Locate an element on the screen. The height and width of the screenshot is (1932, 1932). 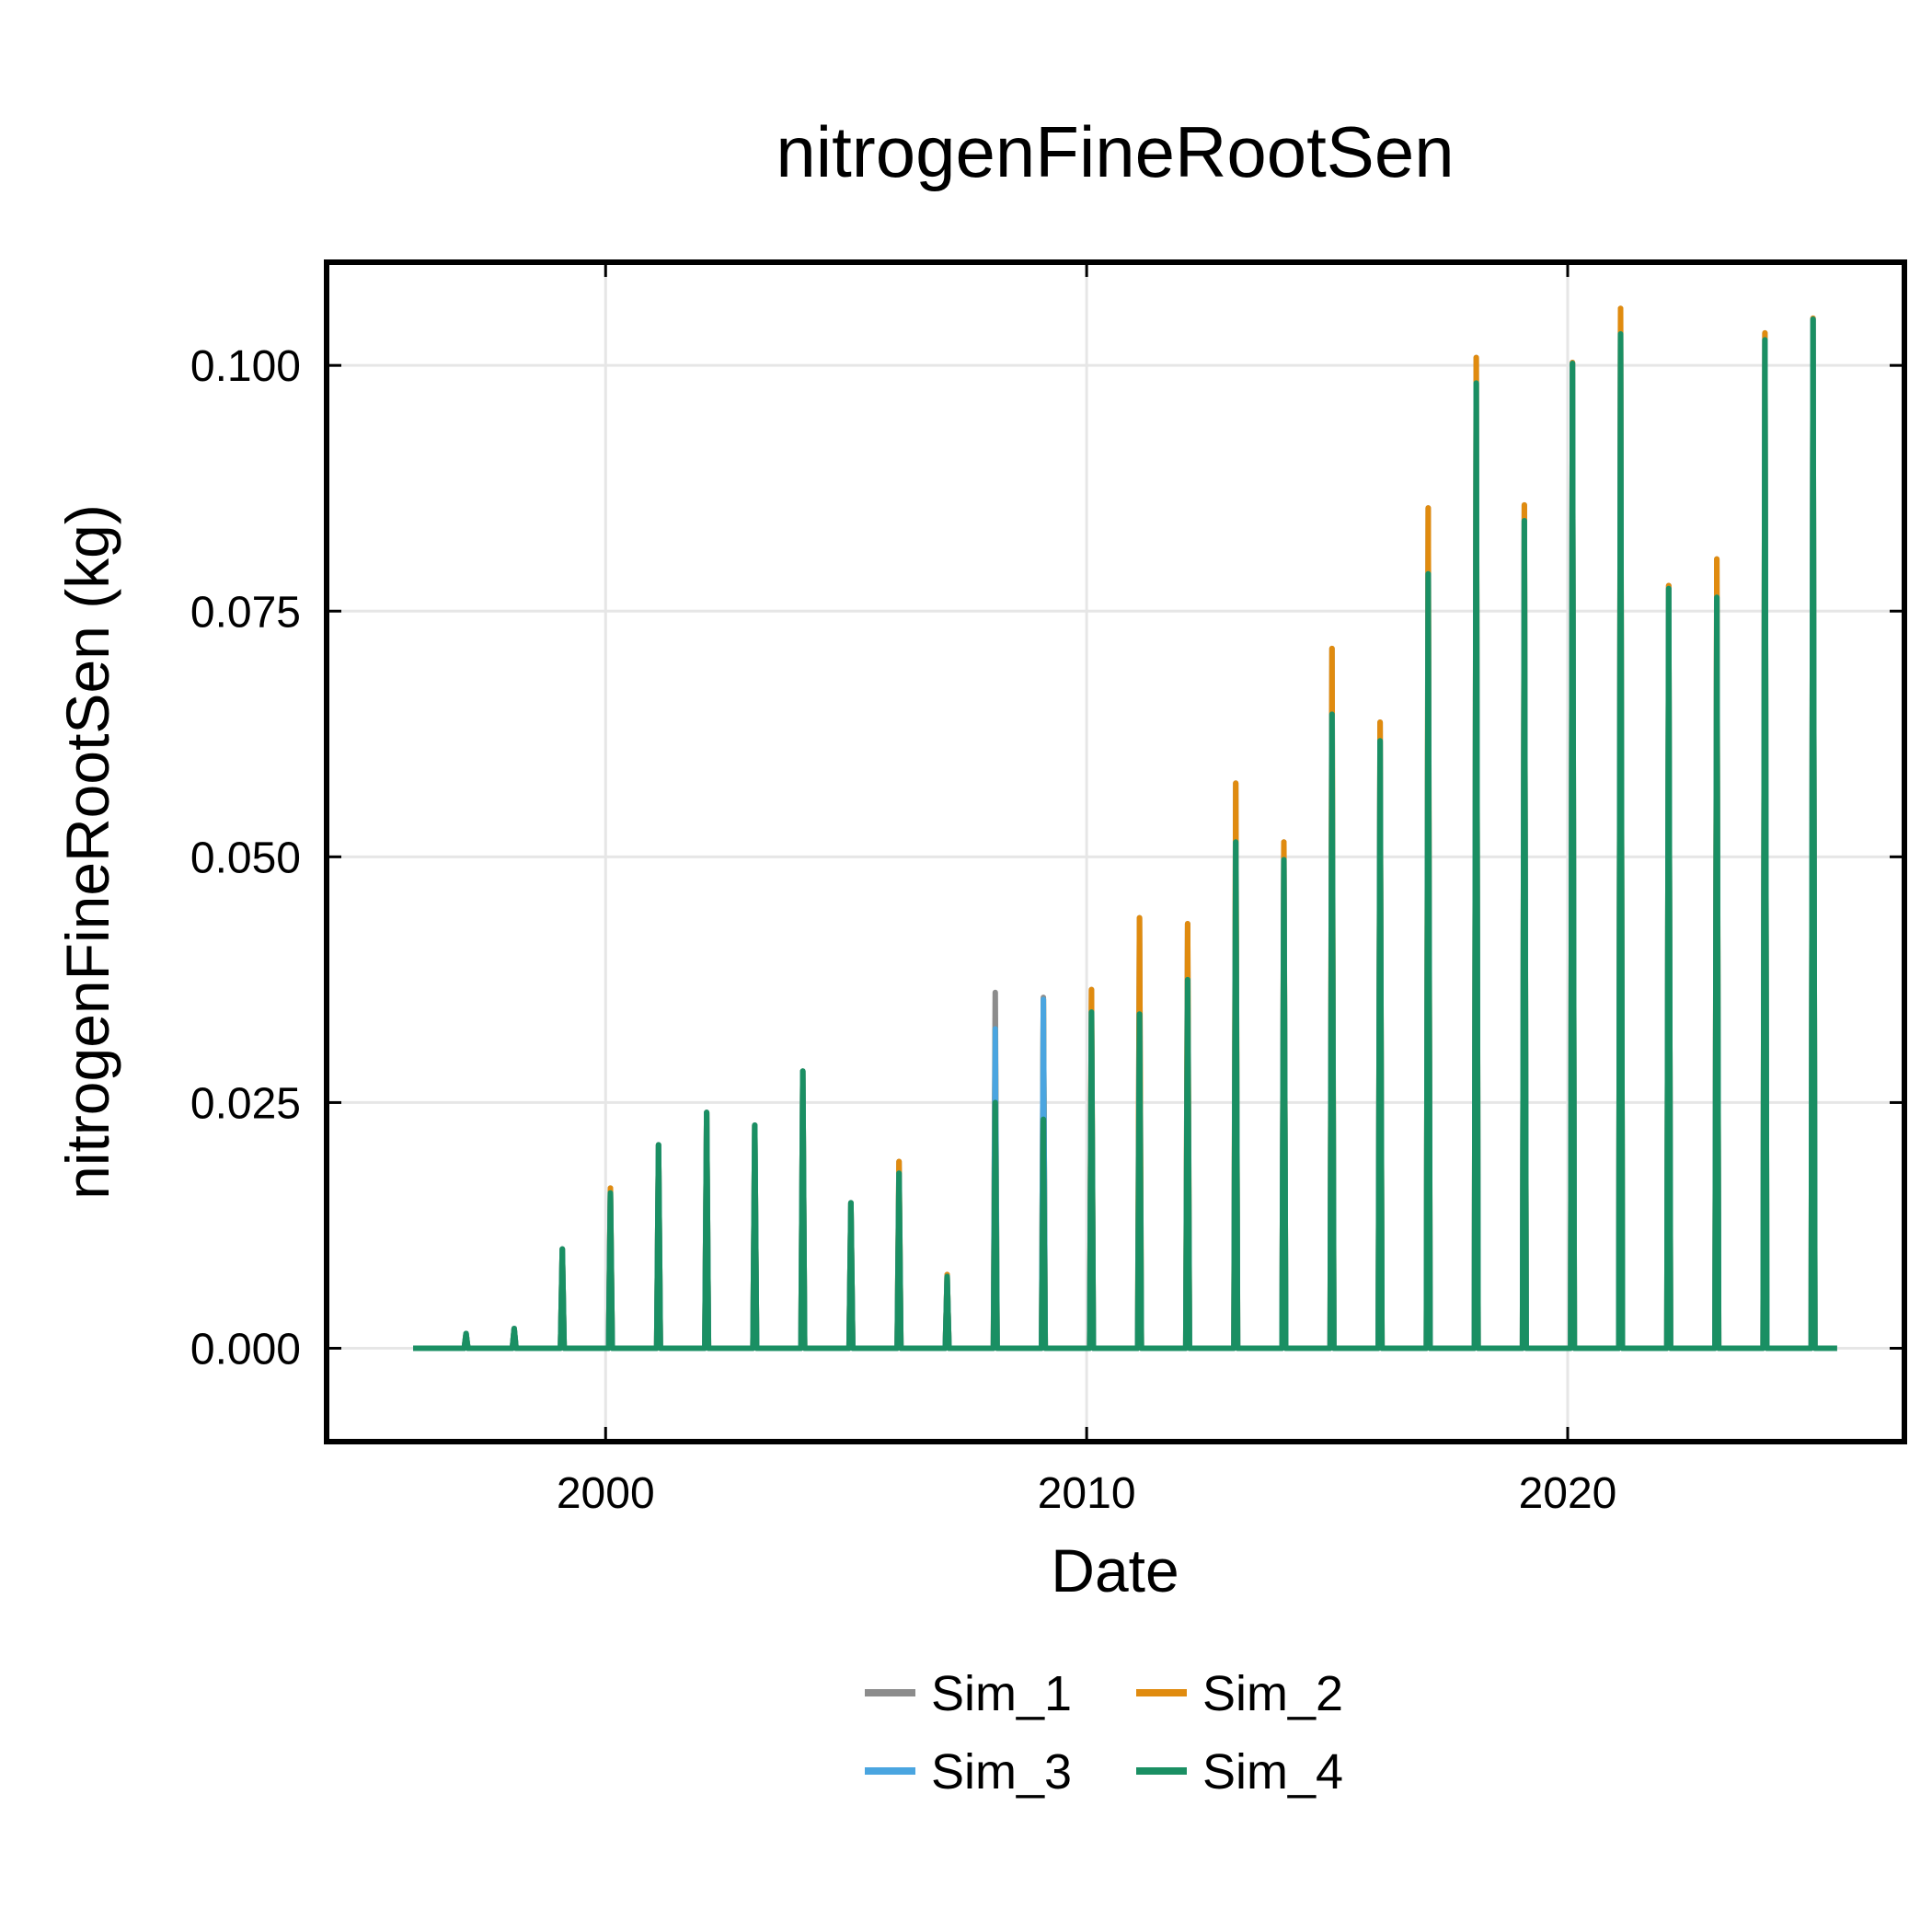
x-axis-label: Date is located at coordinates (1115, 1570).